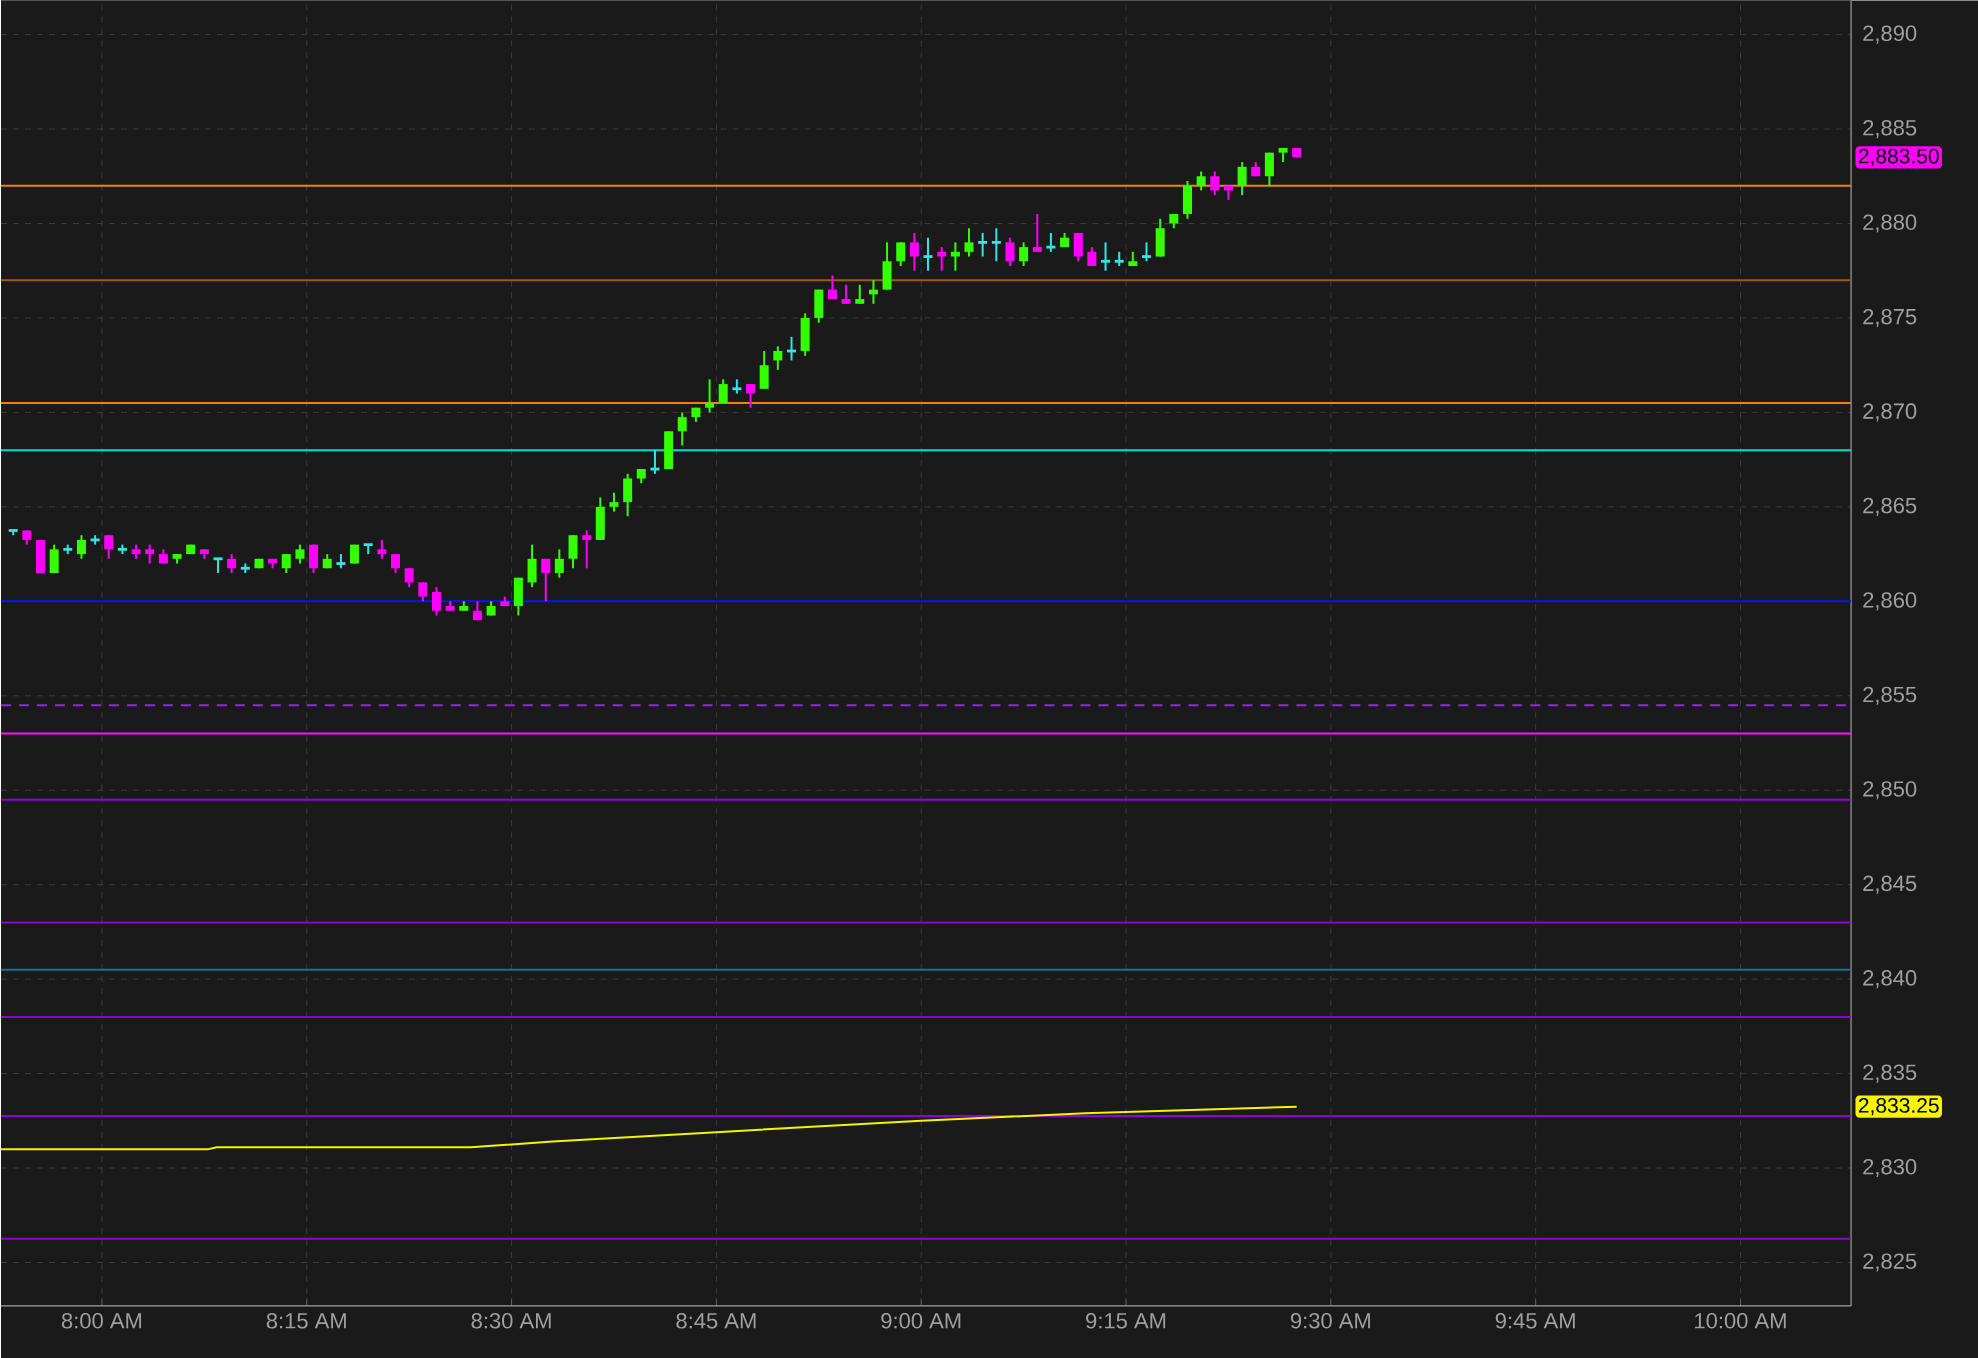 This screenshot has width=1978, height=1358. Describe the element at coordinates (1890, 1262) in the screenshot. I see `y-tick-label: 2,825` at that location.